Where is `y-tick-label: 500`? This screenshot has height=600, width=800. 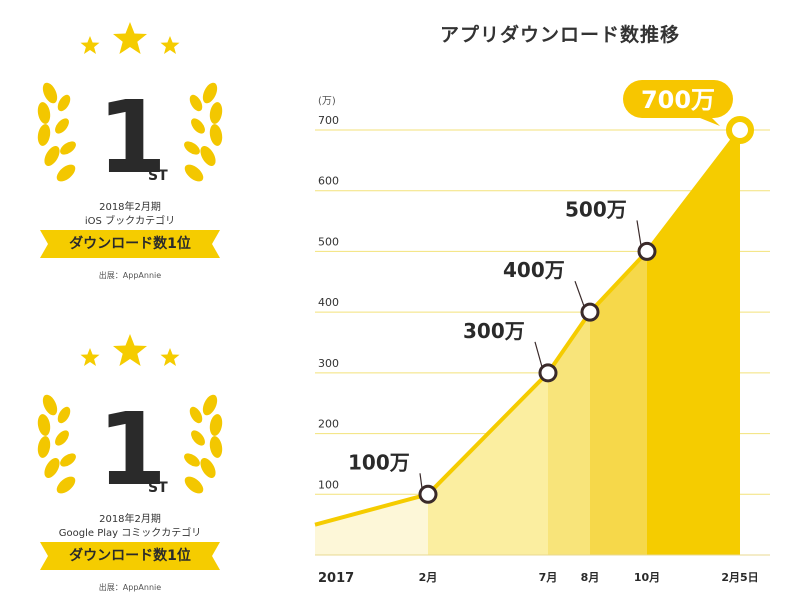 y-tick-label: 500 is located at coordinates (328, 241).